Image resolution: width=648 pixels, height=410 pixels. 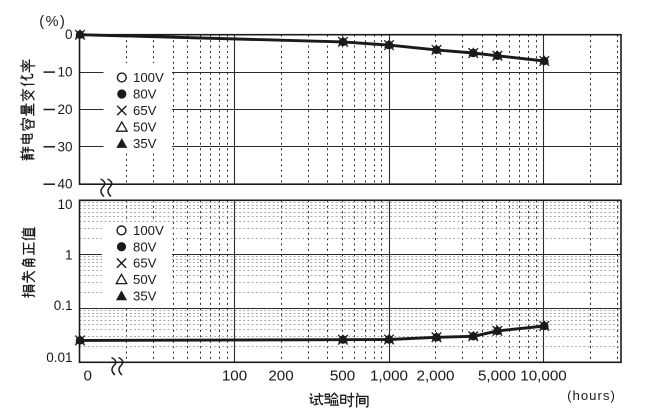 I want to click on svg-text: 20, so click(x=64, y=109).